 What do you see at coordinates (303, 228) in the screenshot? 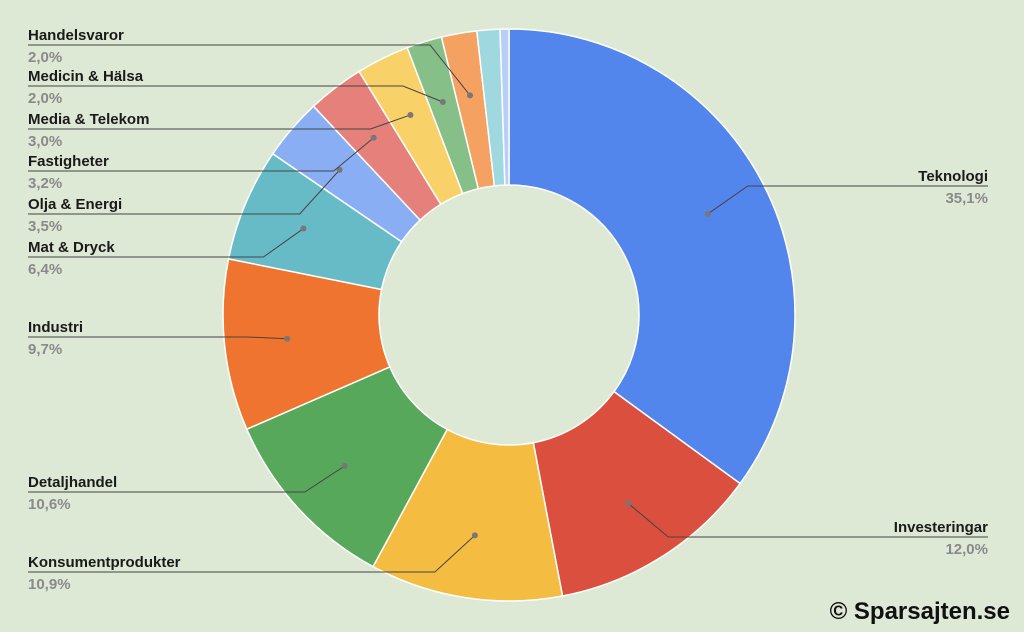
I see `leader-dot-mat-dryck` at bounding box center [303, 228].